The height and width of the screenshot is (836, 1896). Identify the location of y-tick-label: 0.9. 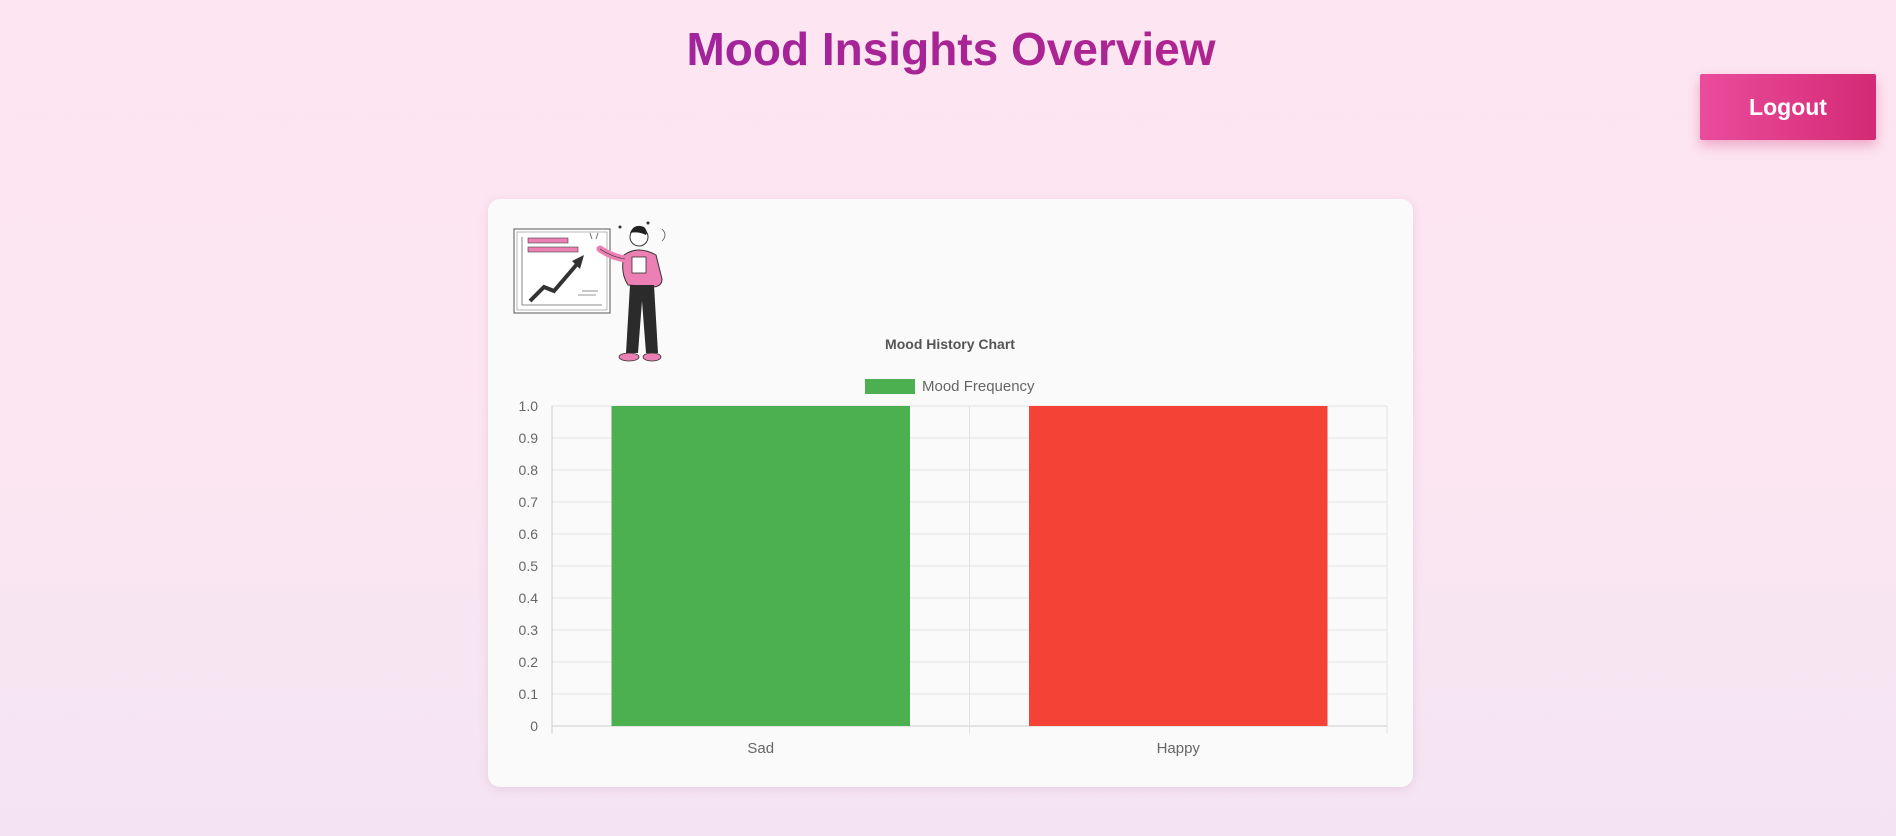
(529, 438).